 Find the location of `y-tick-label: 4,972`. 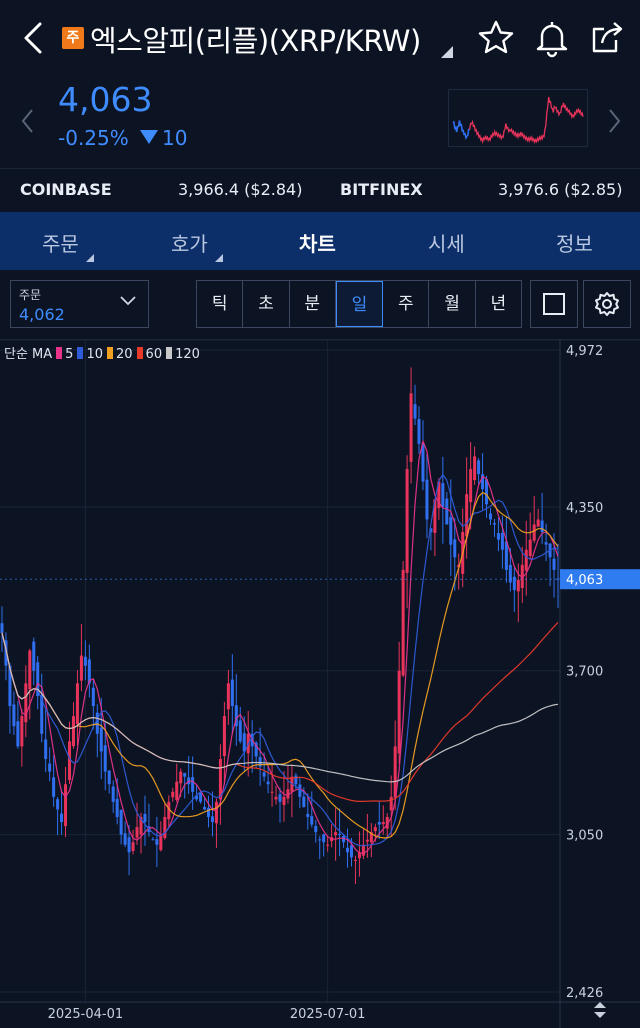

y-tick-label: 4,972 is located at coordinates (584, 351).